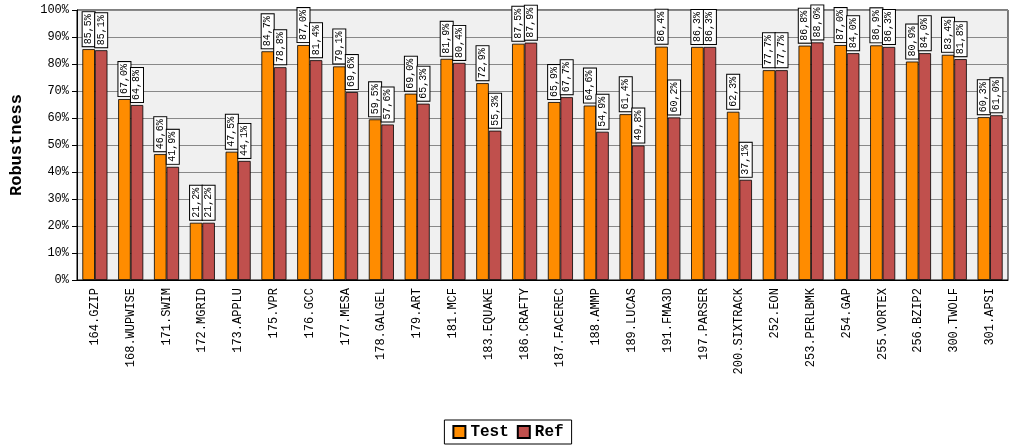 The width and height of the screenshot is (1016, 446). What do you see at coordinates (58, 37) in the screenshot?
I see `y-tick-label: 90%` at bounding box center [58, 37].